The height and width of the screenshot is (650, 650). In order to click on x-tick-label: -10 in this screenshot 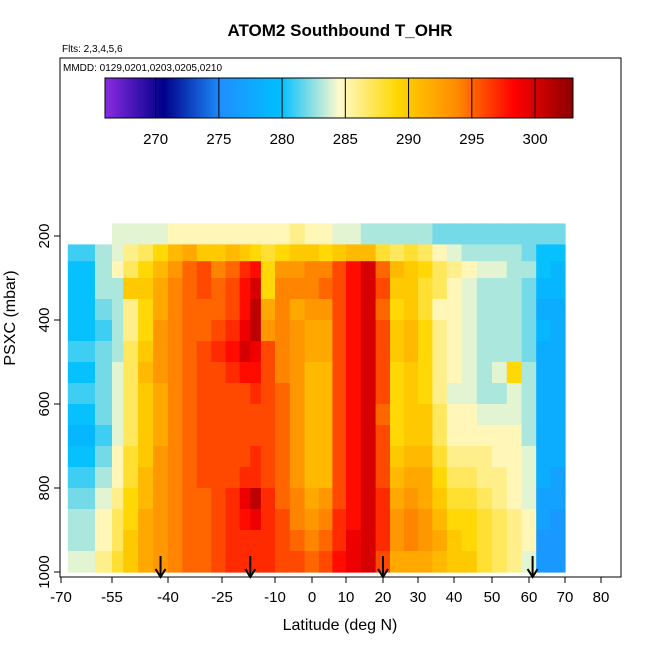, I will do `click(275, 597)`.